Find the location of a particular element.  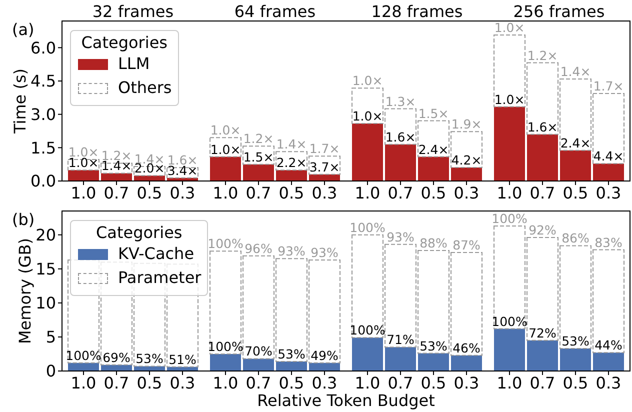

y-tick-label: 0 is located at coordinates (51, 371).